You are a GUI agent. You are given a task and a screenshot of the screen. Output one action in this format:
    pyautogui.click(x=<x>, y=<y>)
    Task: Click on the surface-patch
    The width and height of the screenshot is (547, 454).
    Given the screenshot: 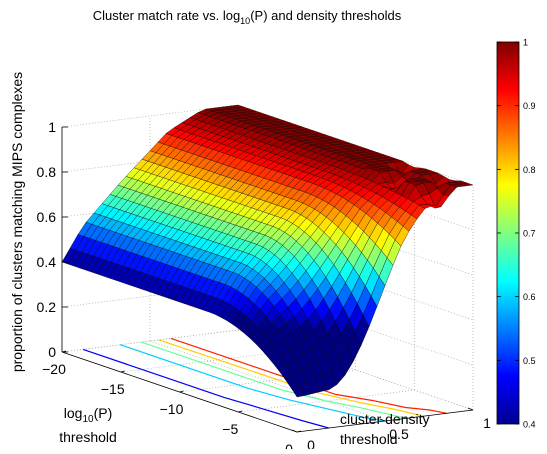 What is the action you would take?
    pyautogui.click(x=298, y=391)
    